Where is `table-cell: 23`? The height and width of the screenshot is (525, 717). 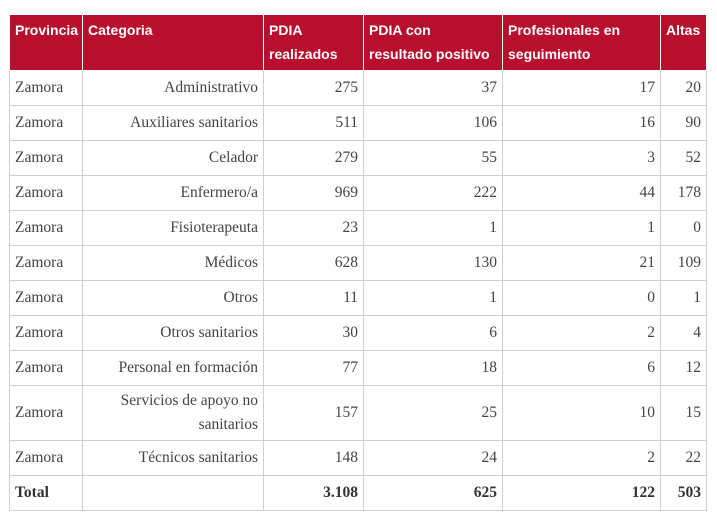 table-cell: 23 is located at coordinates (313, 228).